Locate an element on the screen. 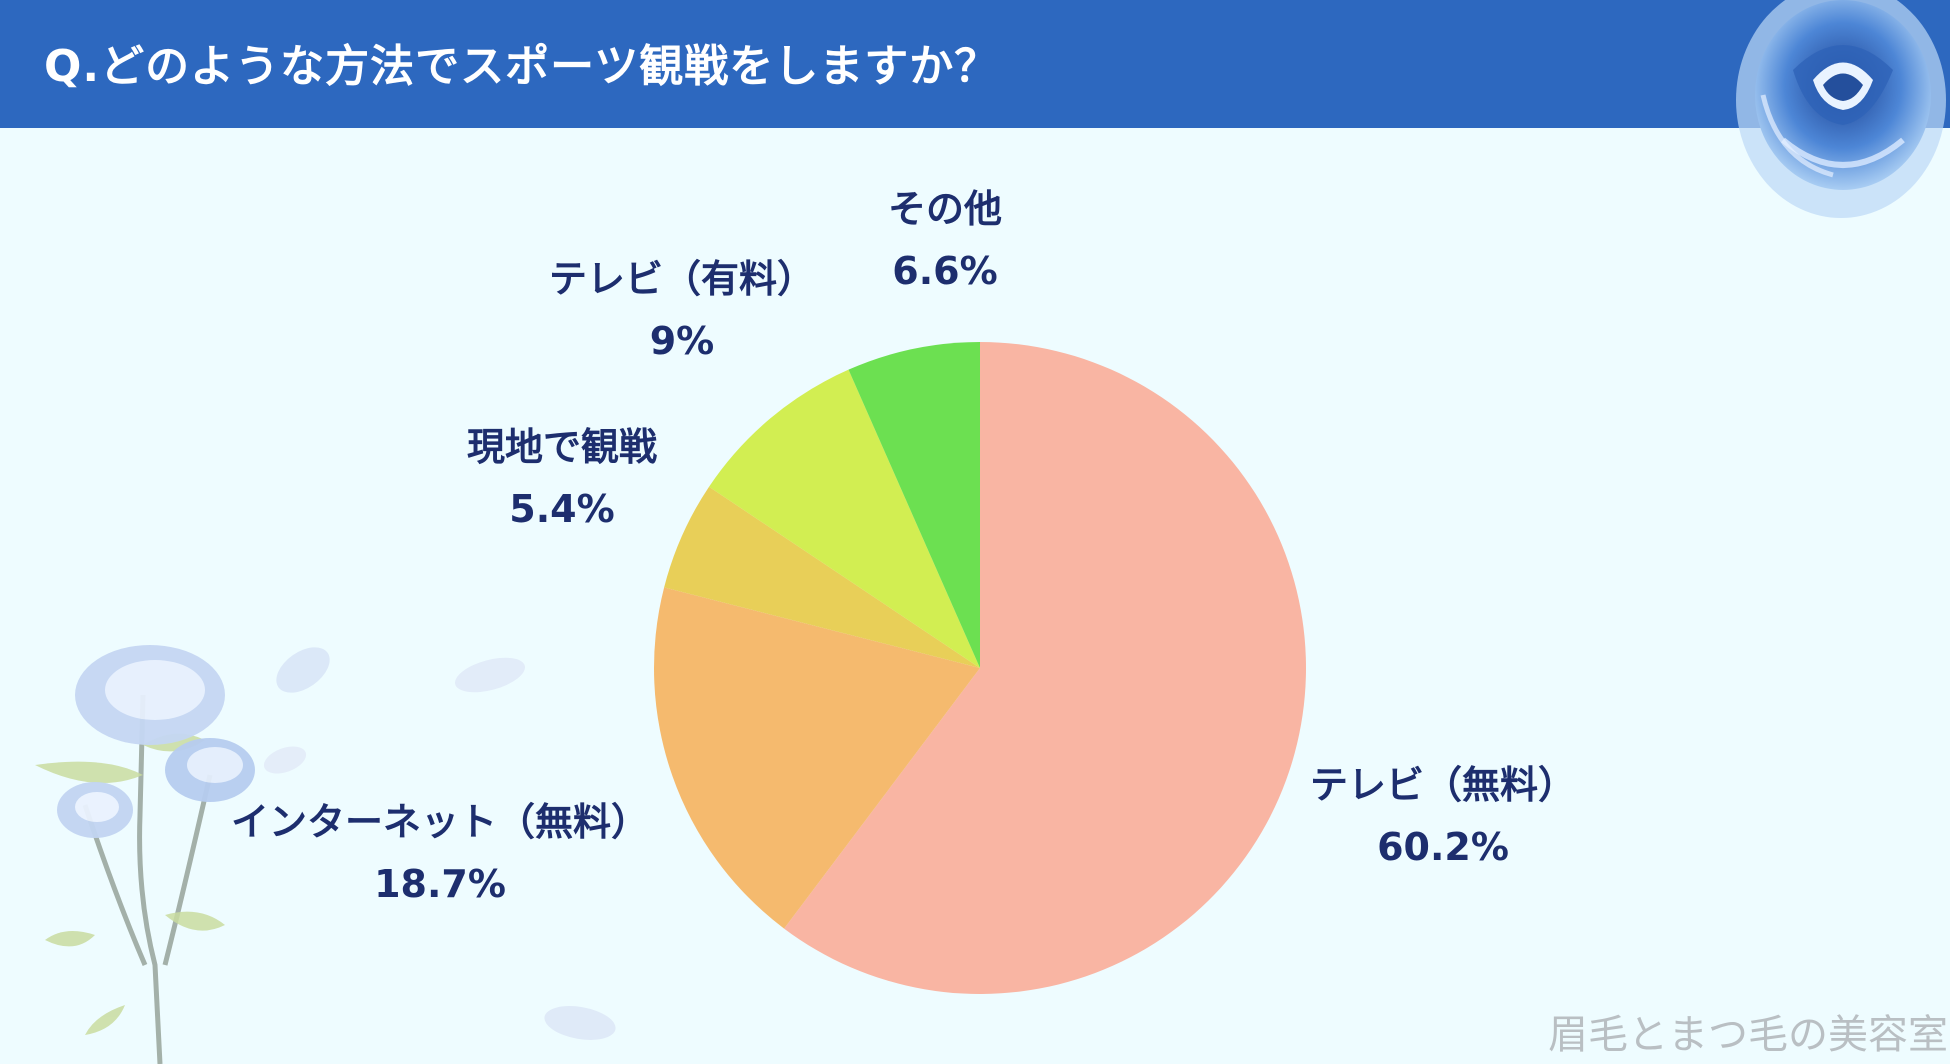 The height and width of the screenshot is (1064, 1950). slice-label: テレビ（無料） is located at coordinates (1443, 785).